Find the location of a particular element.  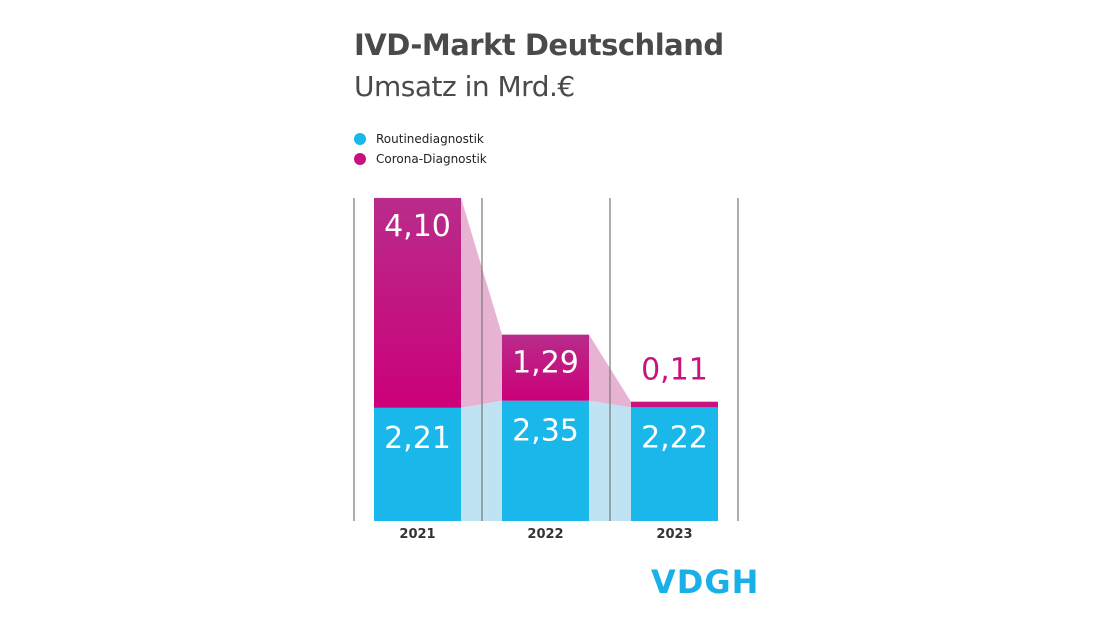

data-label-routine: 2,35 is located at coordinates (545, 431).